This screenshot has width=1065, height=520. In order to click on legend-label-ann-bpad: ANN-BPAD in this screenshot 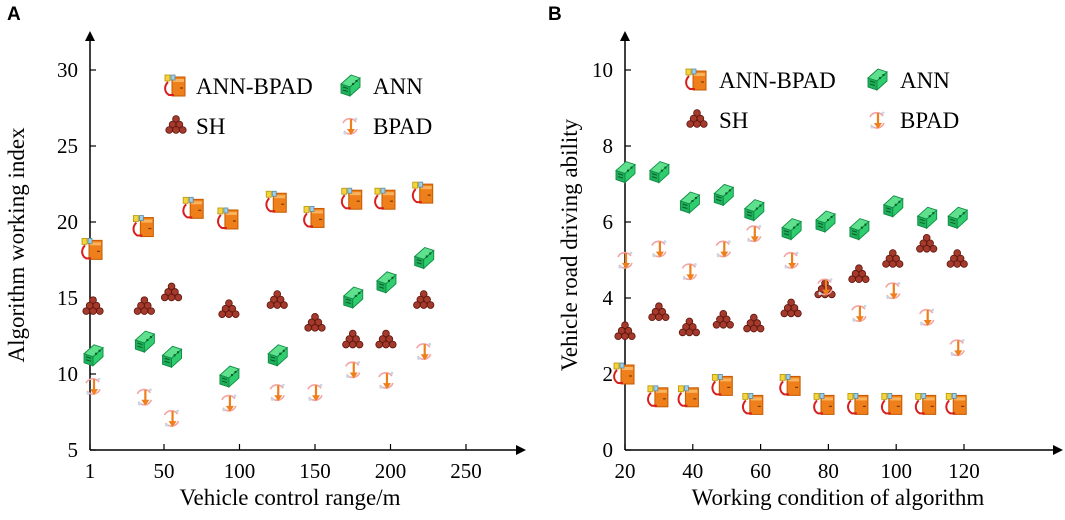, I will do `click(777, 80)`.